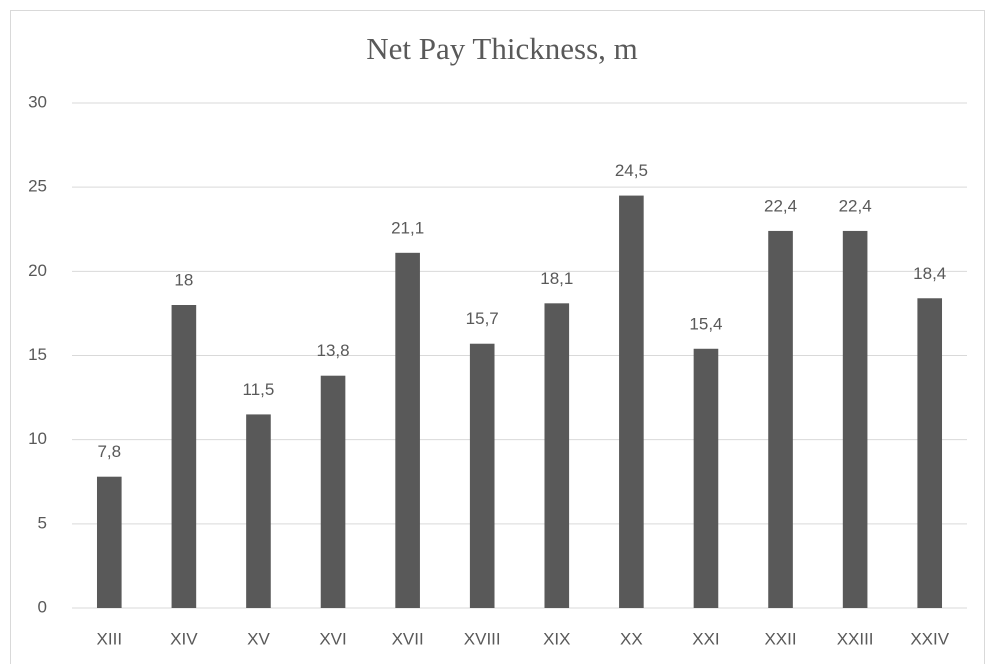  I want to click on y-tick-label: 25, so click(37, 186).